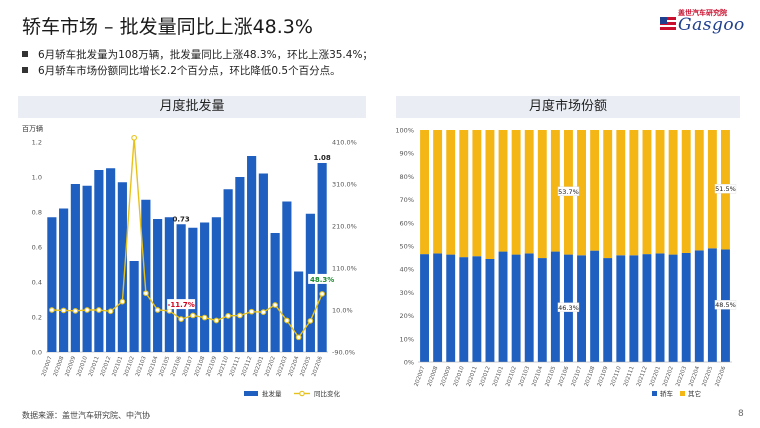 The image size is (760, 428). Describe the element at coordinates (211, 366) in the screenshot. I see `x-tick-label: 202109` at that location.